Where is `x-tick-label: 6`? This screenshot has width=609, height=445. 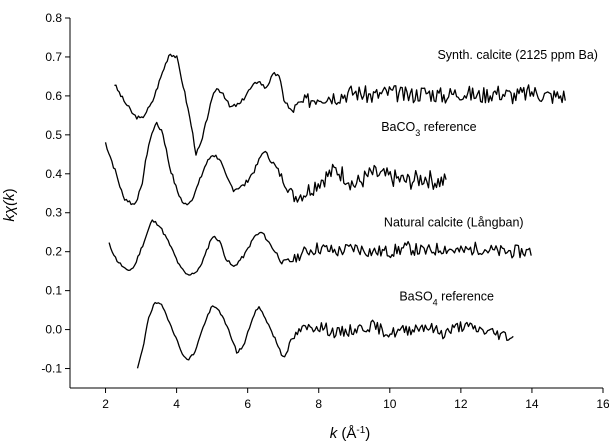
x-tick-label: 6 is located at coordinates (247, 404).